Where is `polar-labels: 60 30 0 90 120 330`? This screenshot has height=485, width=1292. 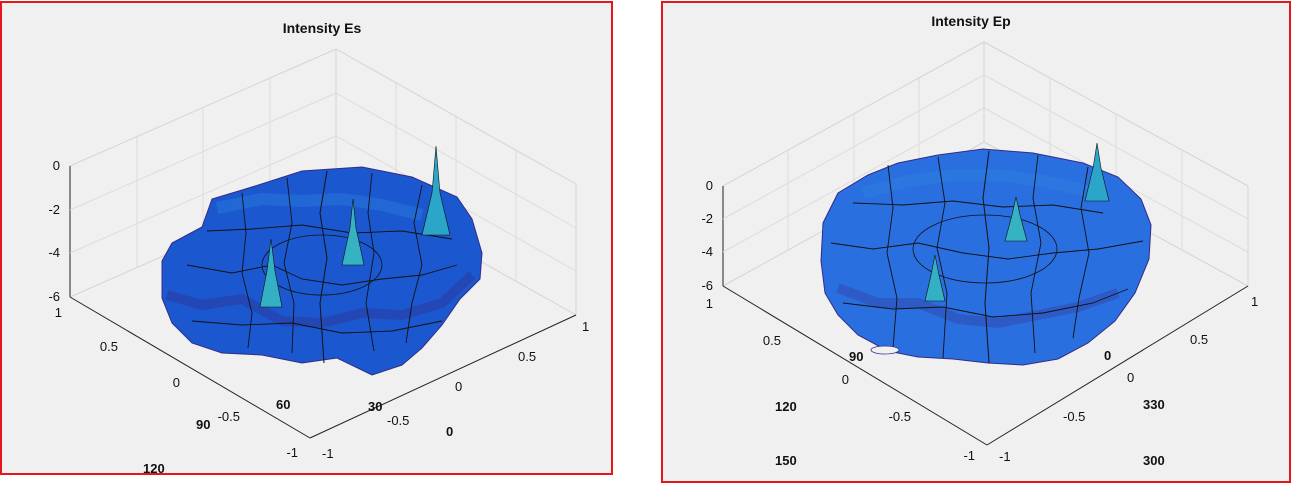 polar-labels: 60 30 0 90 120 330 is located at coordinates (322, 436).